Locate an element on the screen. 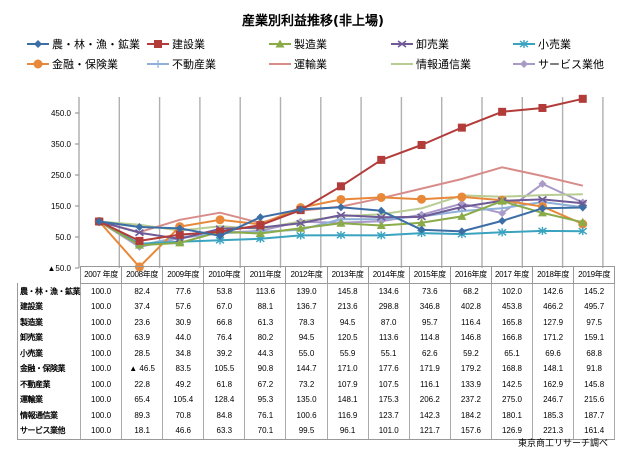 This screenshot has height=452, width=626. table-cell: 69.6 is located at coordinates (553, 353).